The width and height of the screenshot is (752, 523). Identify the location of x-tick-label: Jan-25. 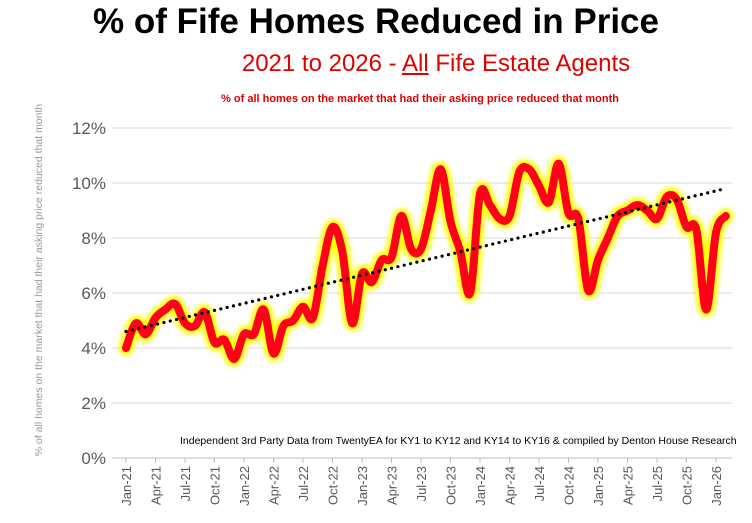
(598, 486).